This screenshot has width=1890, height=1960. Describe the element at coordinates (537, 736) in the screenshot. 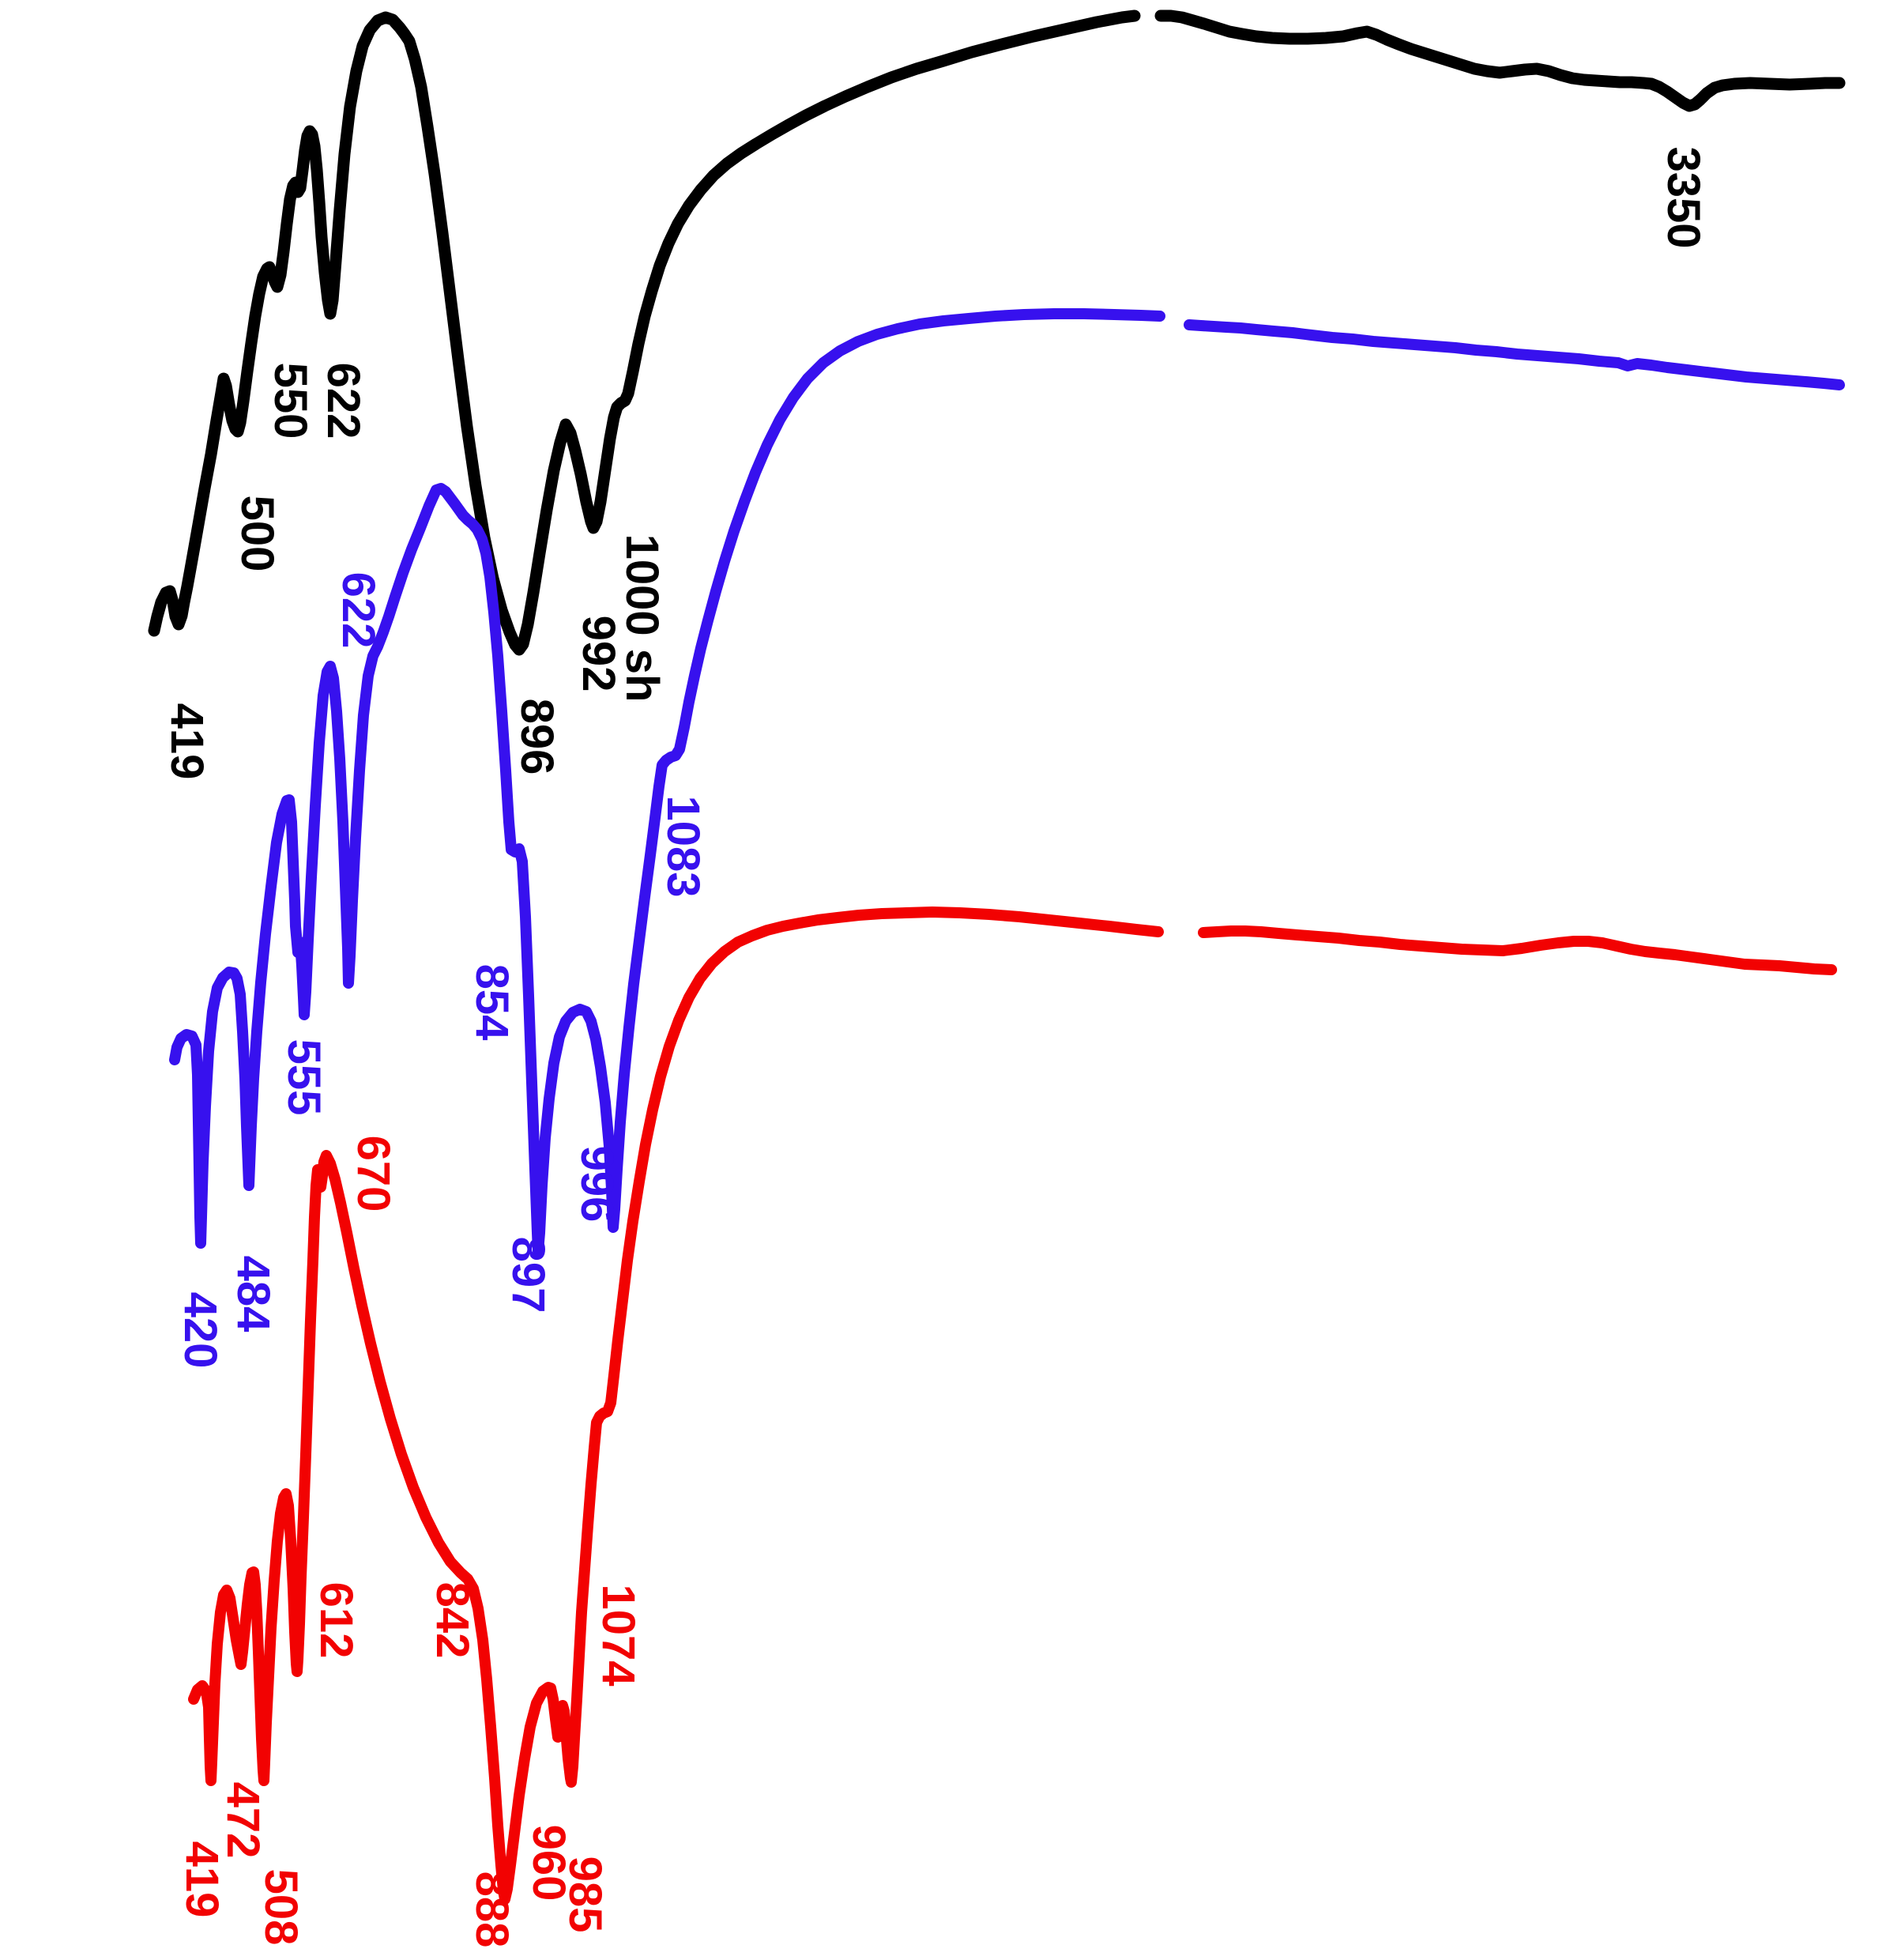

I see `peak-label-black-896: 896` at that location.